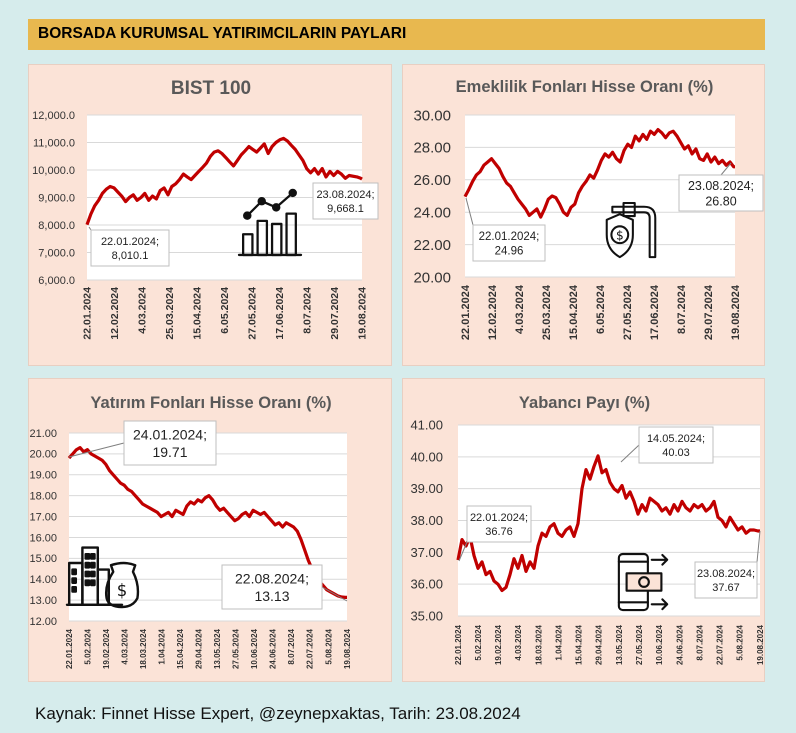 The height and width of the screenshot is (733, 796). I want to click on y-tick-label: 36.00, so click(426, 584).